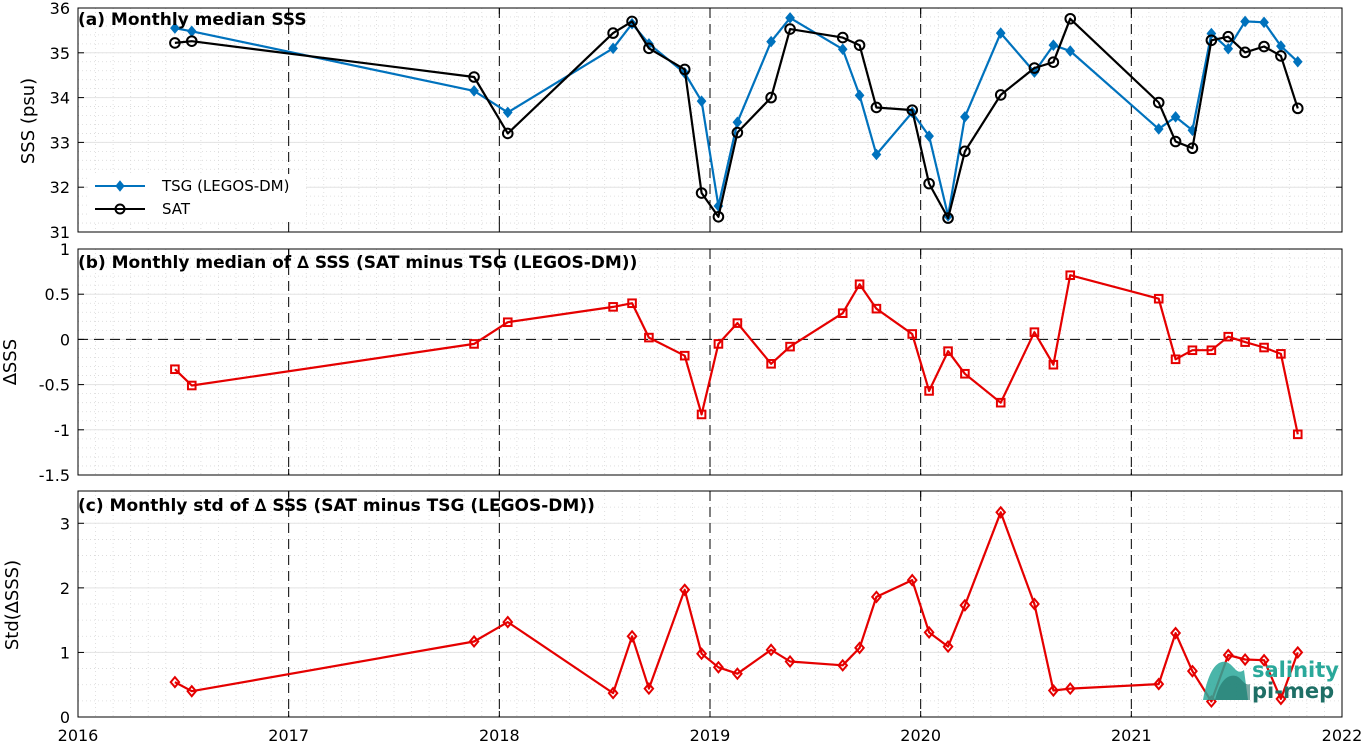  What do you see at coordinates (120, 186) in the screenshot?
I see `legend-marker-tsg` at bounding box center [120, 186].